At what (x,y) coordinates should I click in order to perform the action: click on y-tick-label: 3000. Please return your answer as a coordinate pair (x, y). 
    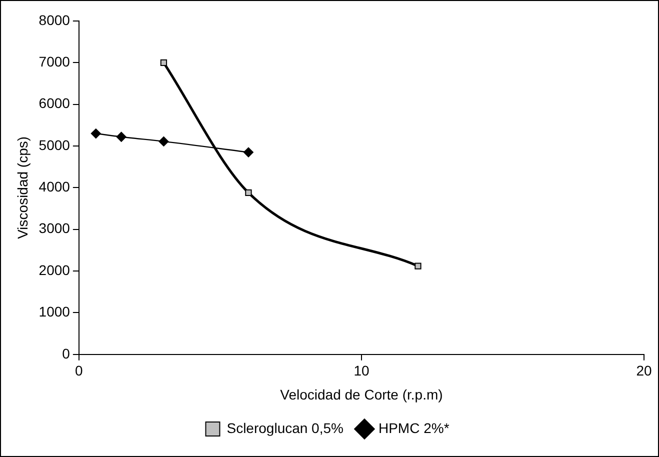
    Looking at the image, I should click on (54, 228).